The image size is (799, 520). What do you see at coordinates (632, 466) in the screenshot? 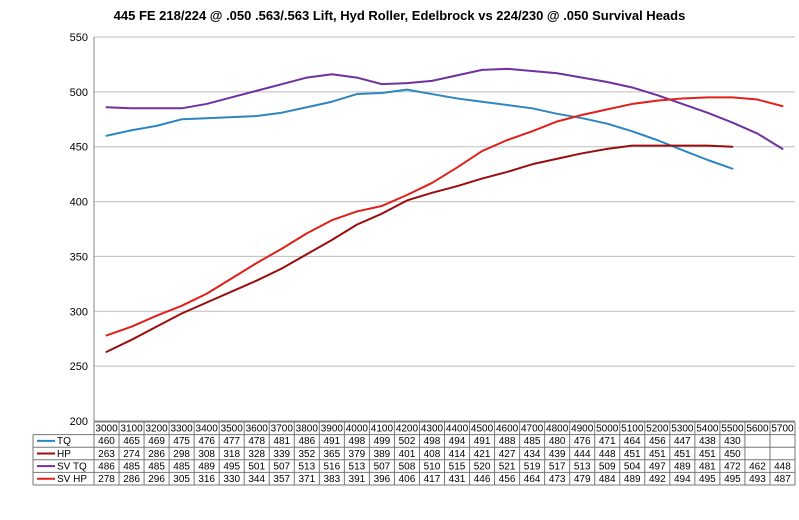
I see `data-label: 504` at bounding box center [632, 466].